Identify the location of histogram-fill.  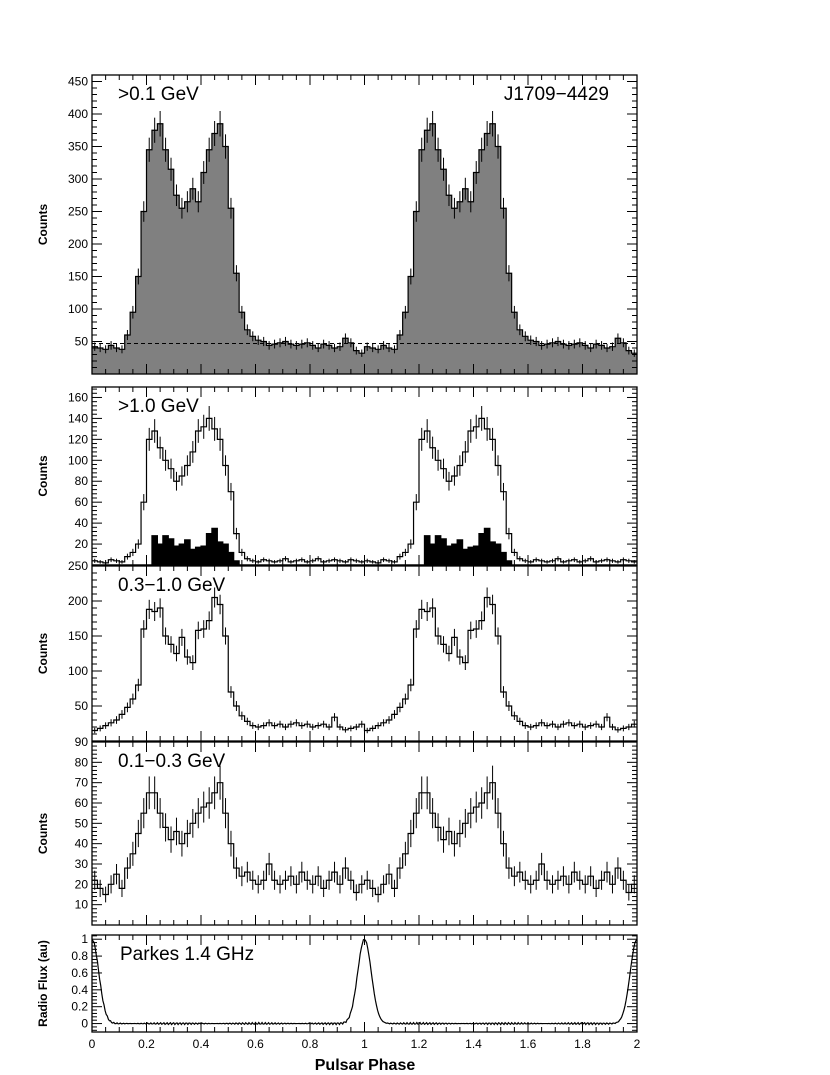
(364, 546).